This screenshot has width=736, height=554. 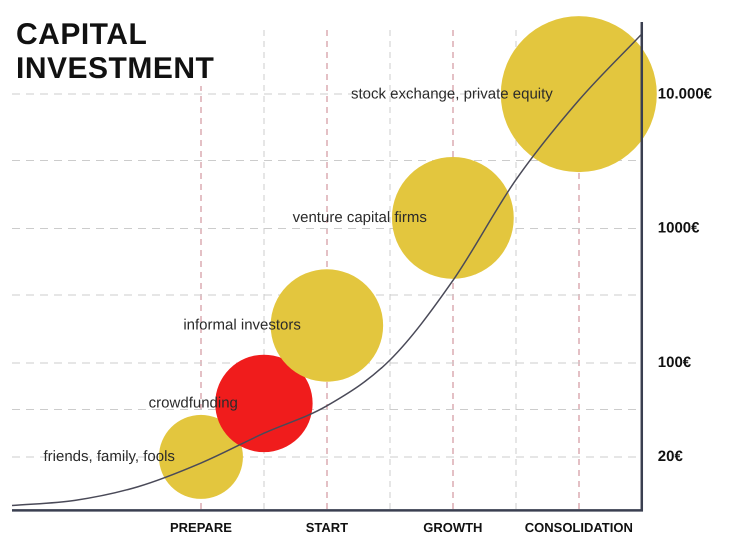 I want to click on x-tick-label: CONSOLIDATION, so click(x=578, y=527).